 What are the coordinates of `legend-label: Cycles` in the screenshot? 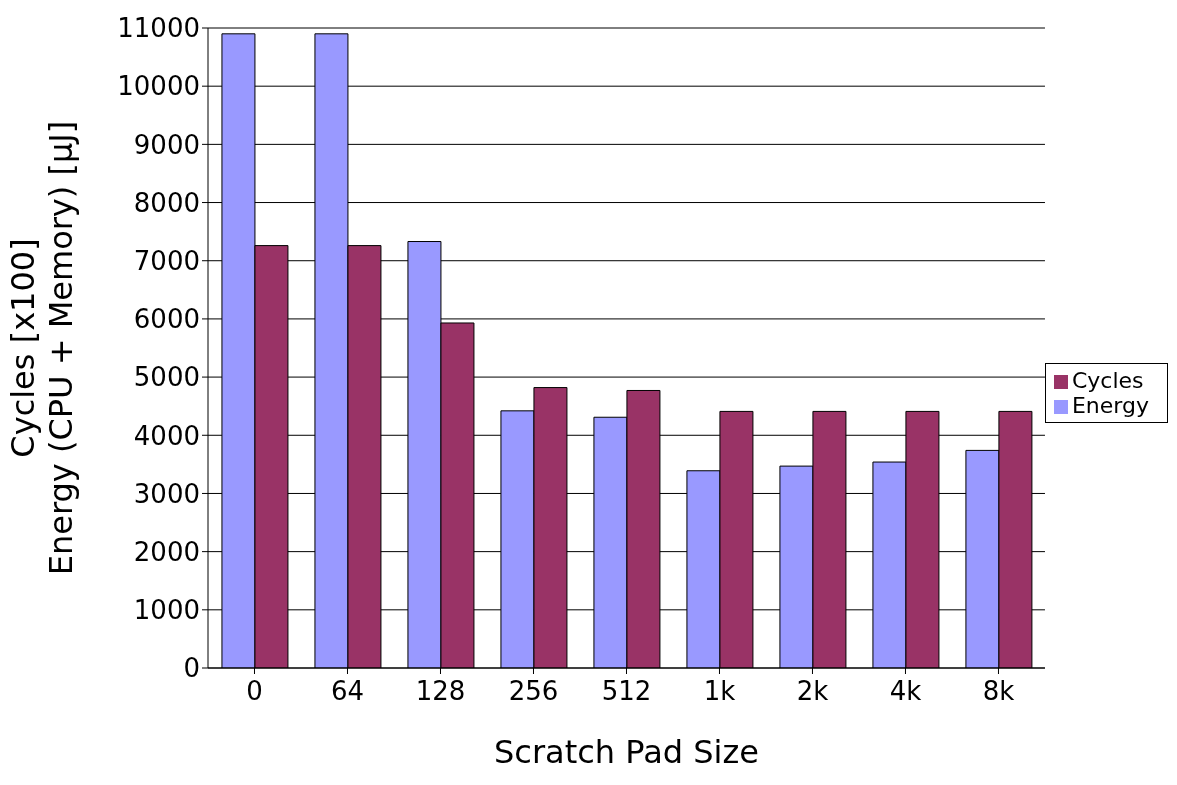 It's located at (1107, 380).